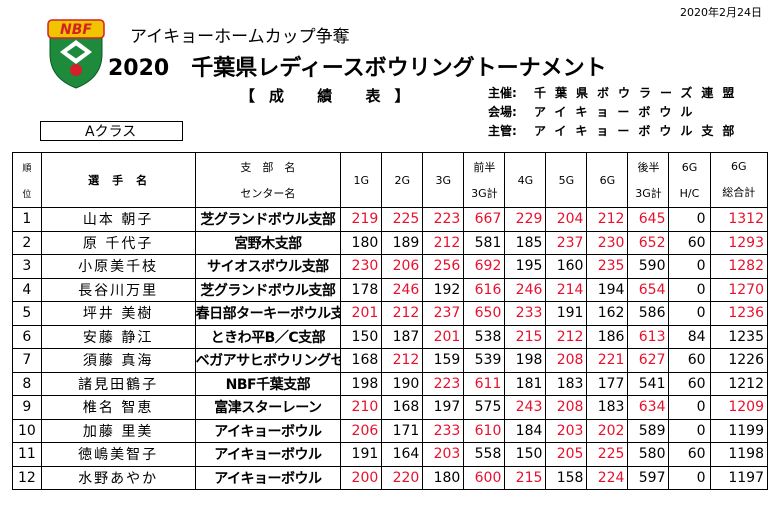 The width and height of the screenshot is (778, 525). Describe the element at coordinates (739, 219) in the screenshot. I see `total-score-cell: 1312` at that location.